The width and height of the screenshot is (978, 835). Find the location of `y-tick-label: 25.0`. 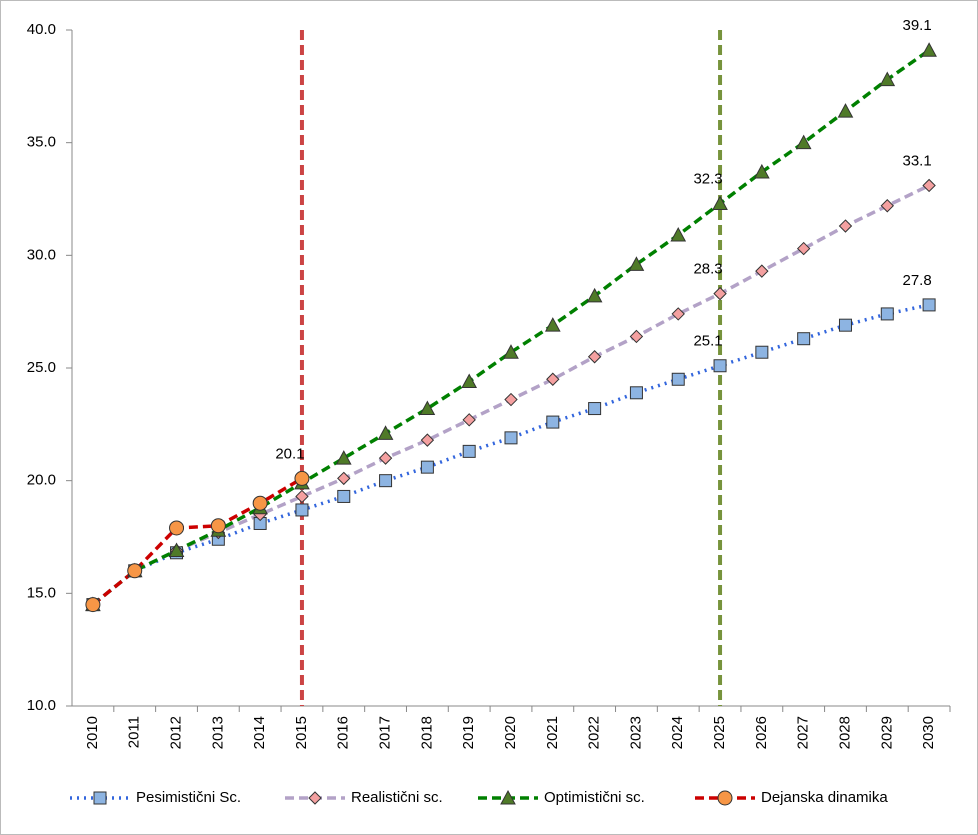

y-tick-label: 25.0 is located at coordinates (41, 367).